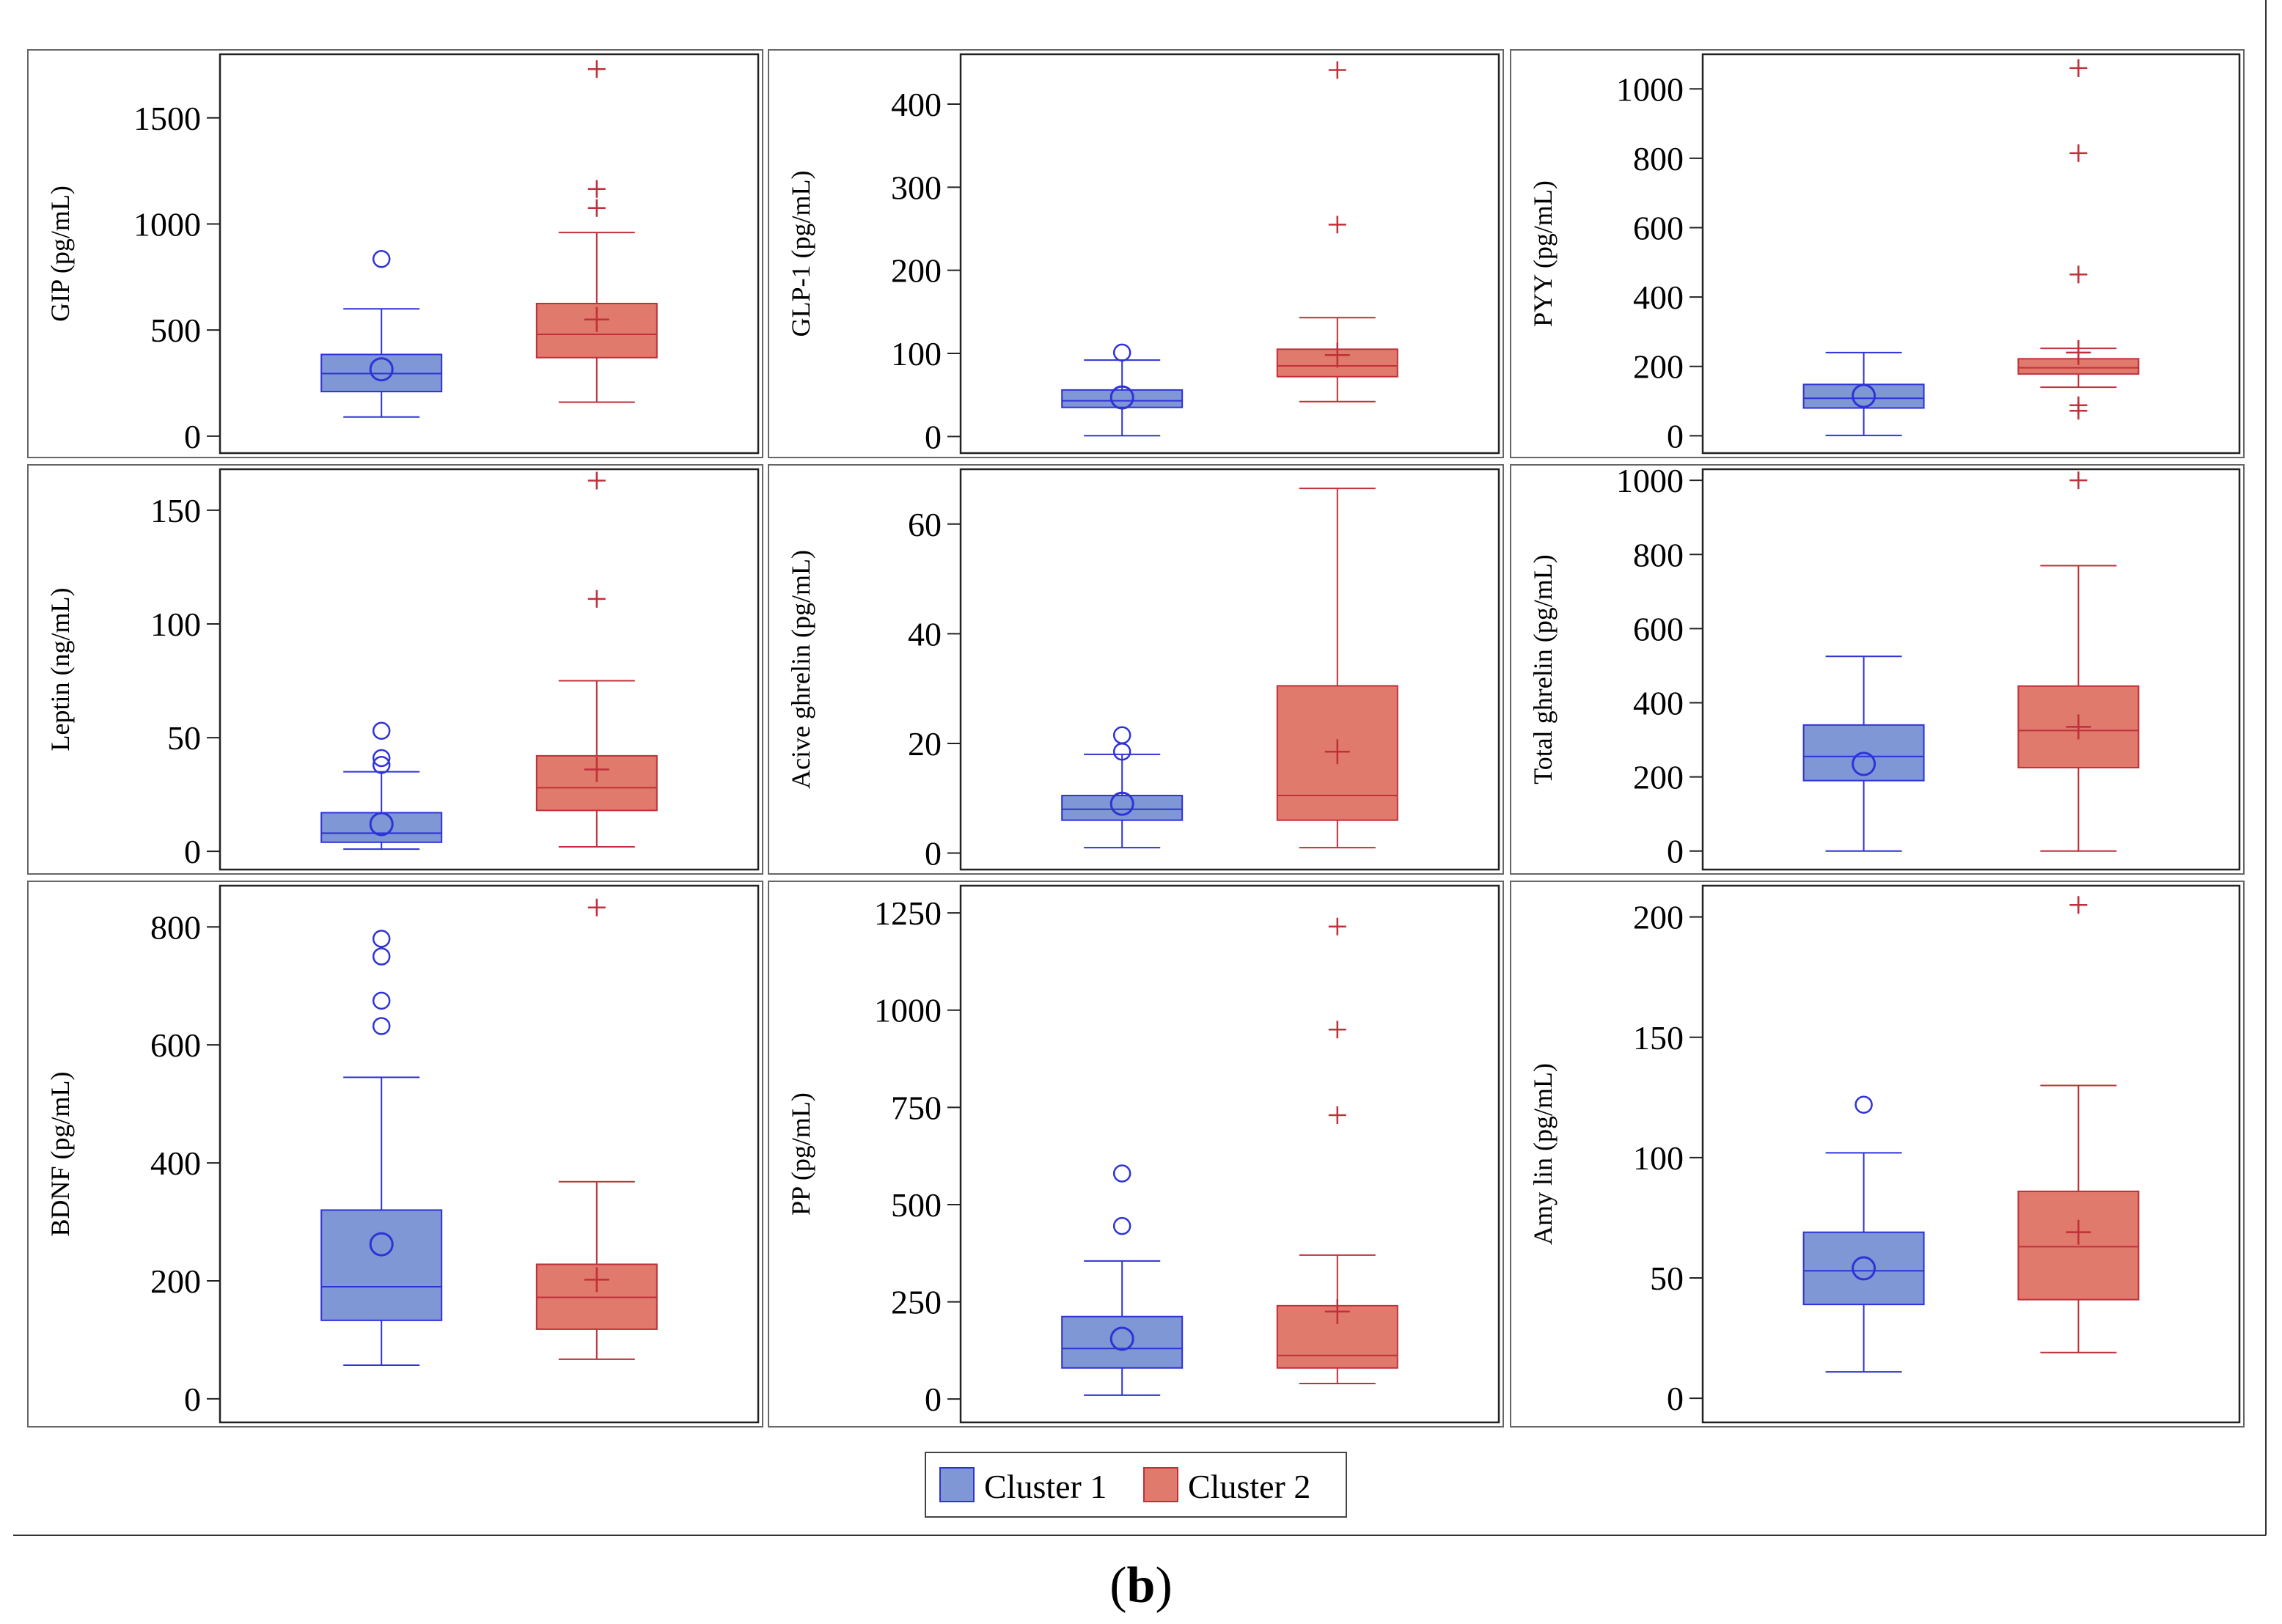  I want to click on panel-1: 0 500 1000 1500 GIP (pg/mL), so click(395, 253).